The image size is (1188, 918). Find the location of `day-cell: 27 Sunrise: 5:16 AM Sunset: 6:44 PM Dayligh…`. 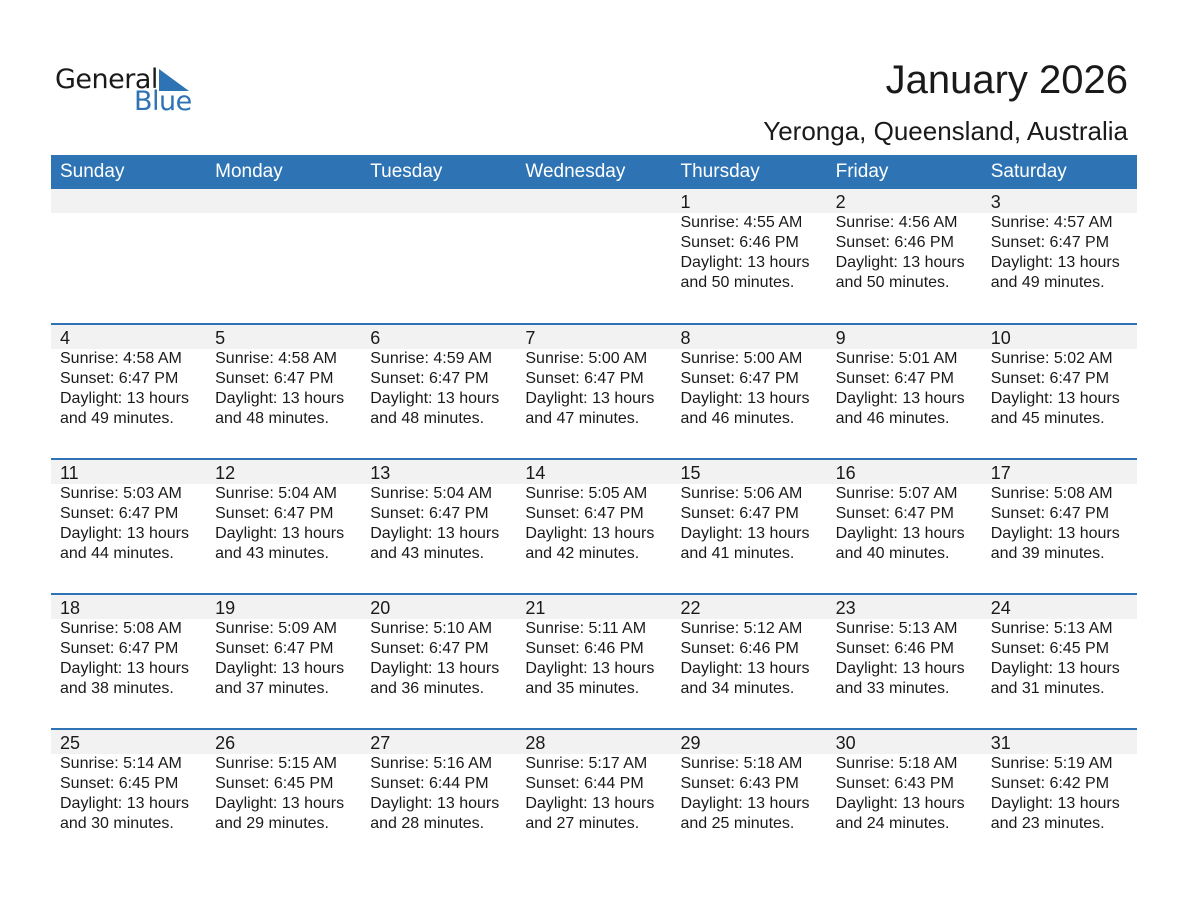

day-cell: 27 Sunrise: 5:16 AM Sunset: 6:44 PM Dayligh… is located at coordinates (438, 782).